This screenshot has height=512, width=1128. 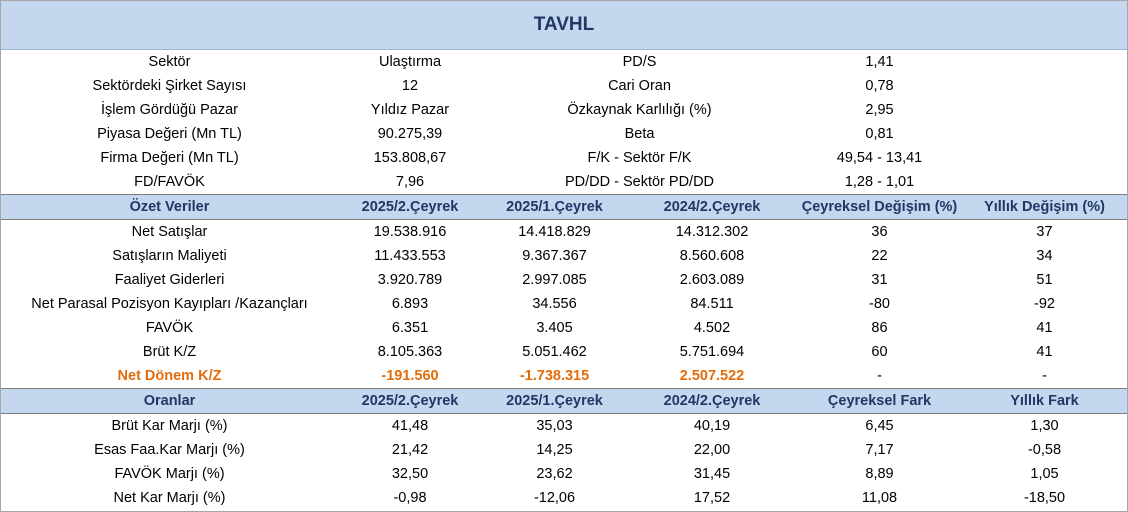 What do you see at coordinates (712, 256) in the screenshot?
I see `table-cell: 8.560.608` at bounding box center [712, 256].